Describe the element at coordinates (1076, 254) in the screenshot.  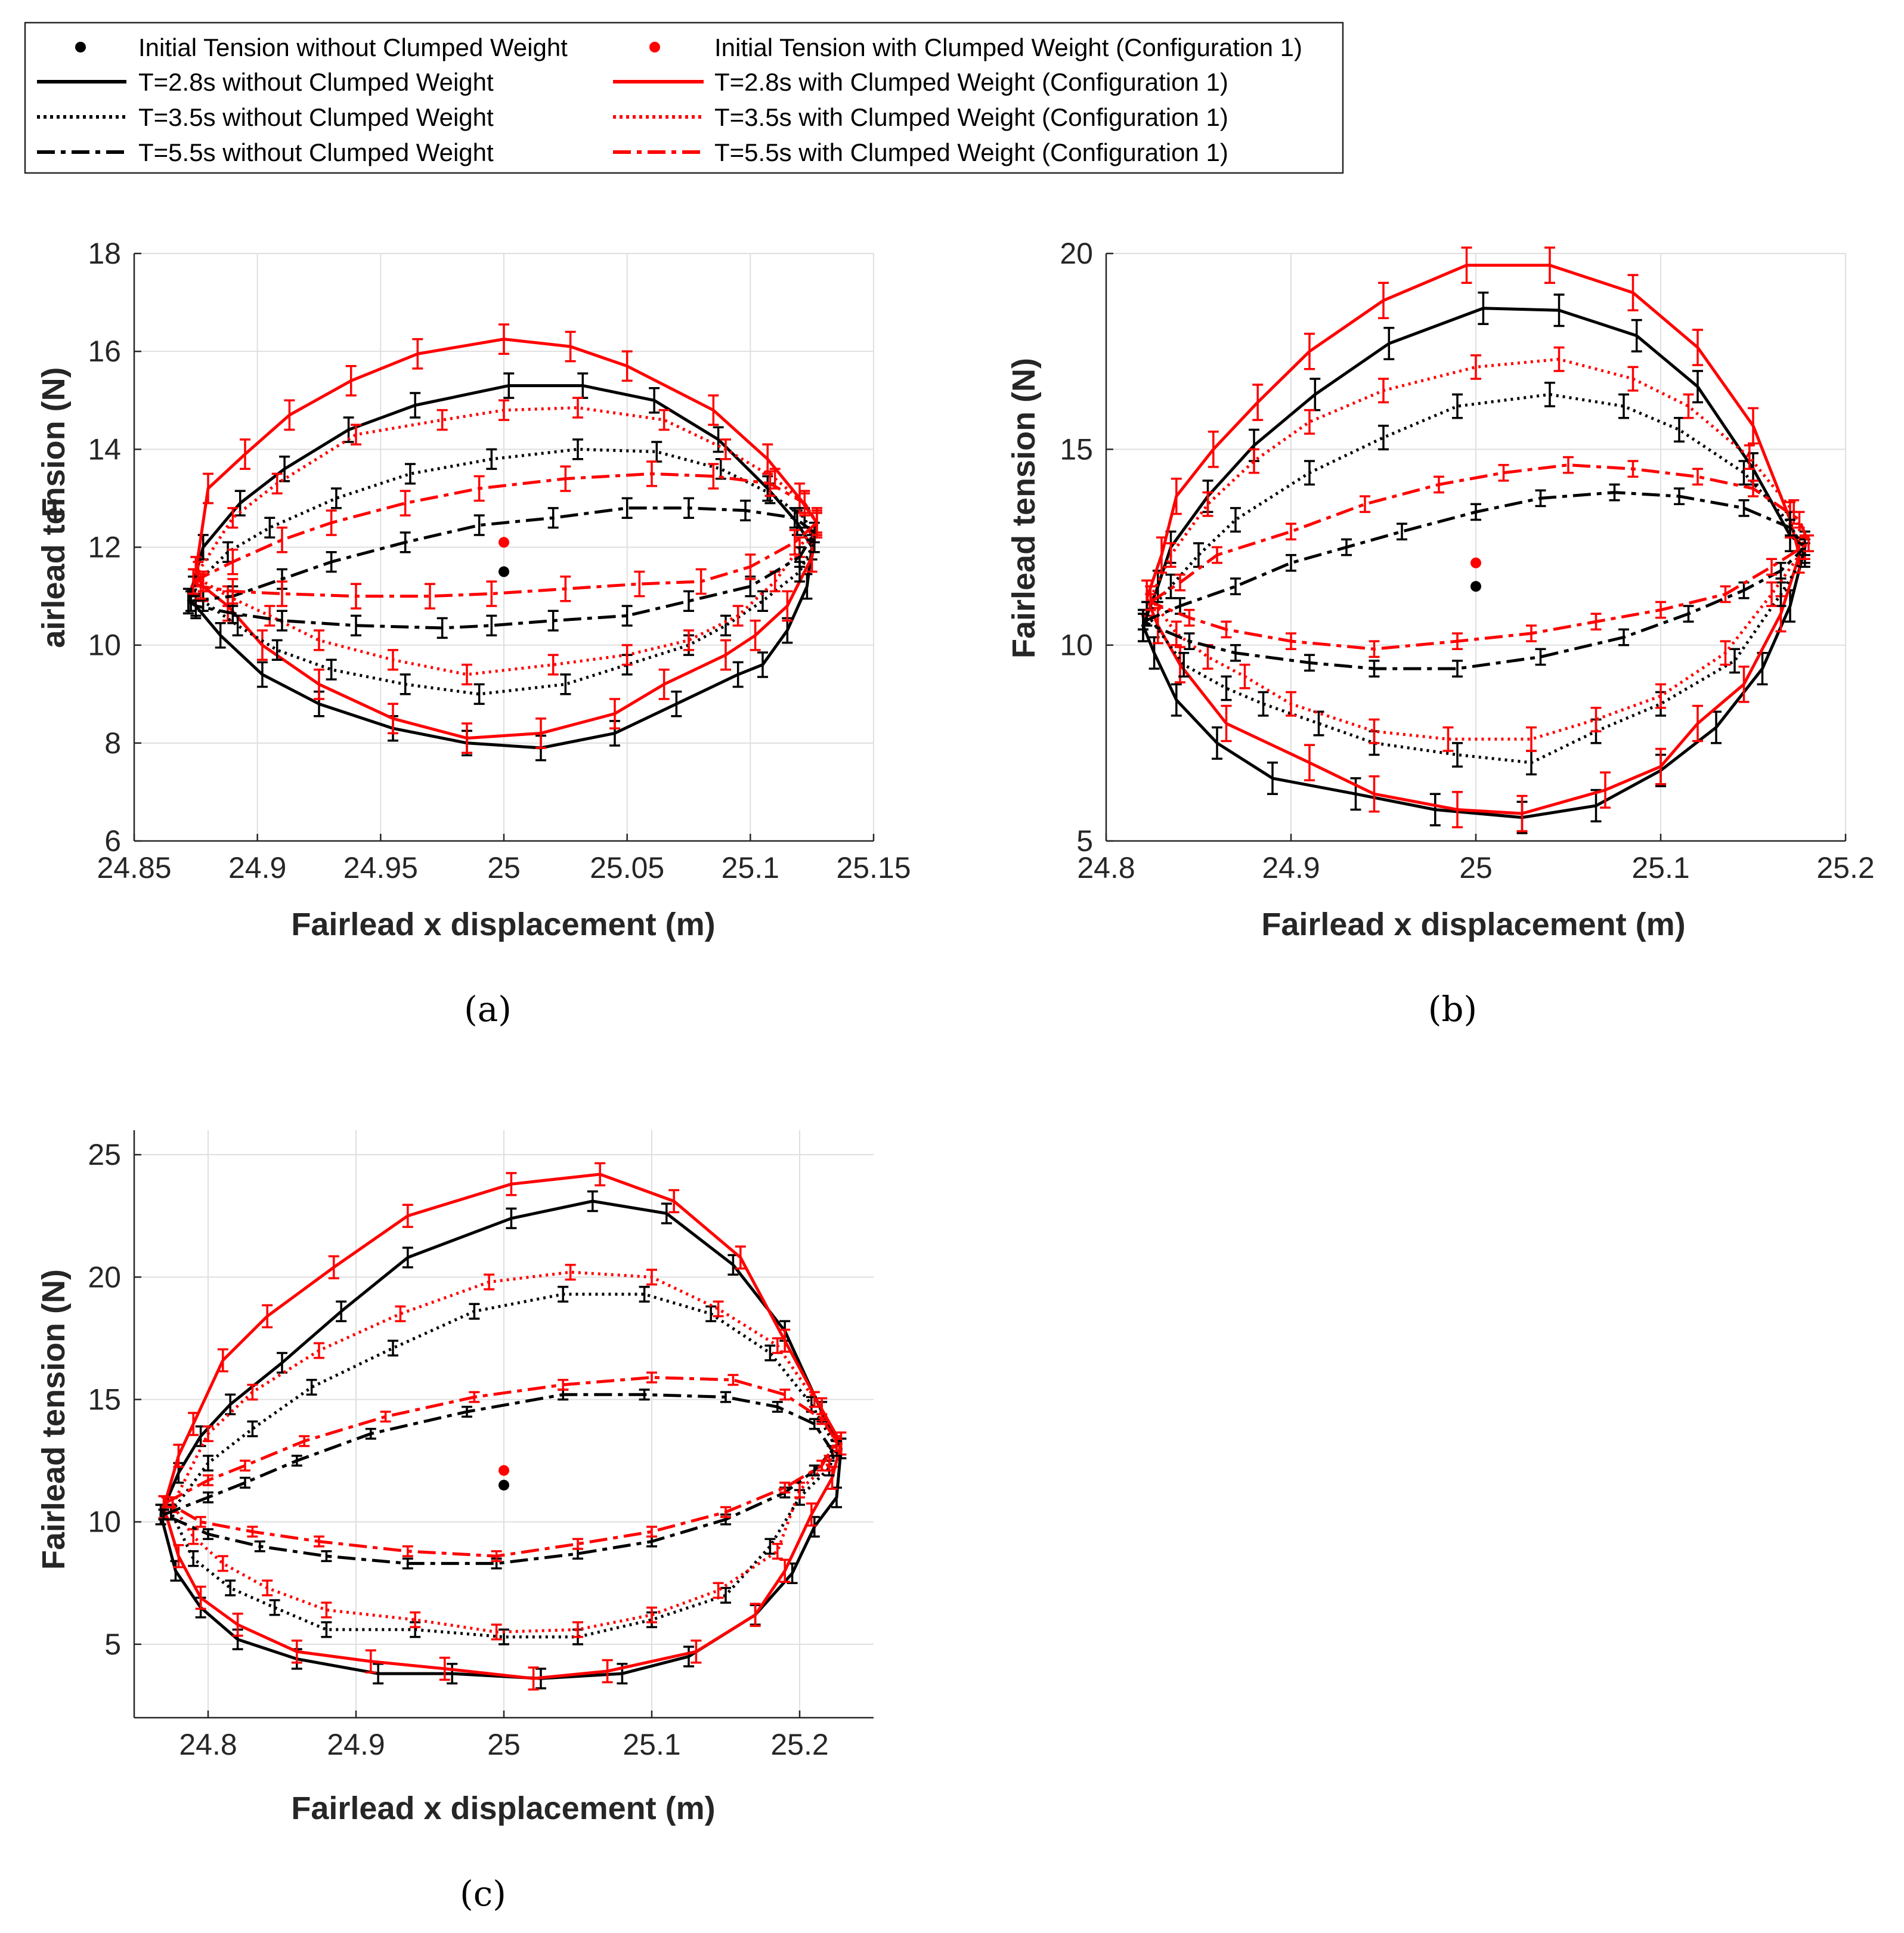
I see `panel-b-ytick-label-3: 20` at that location.